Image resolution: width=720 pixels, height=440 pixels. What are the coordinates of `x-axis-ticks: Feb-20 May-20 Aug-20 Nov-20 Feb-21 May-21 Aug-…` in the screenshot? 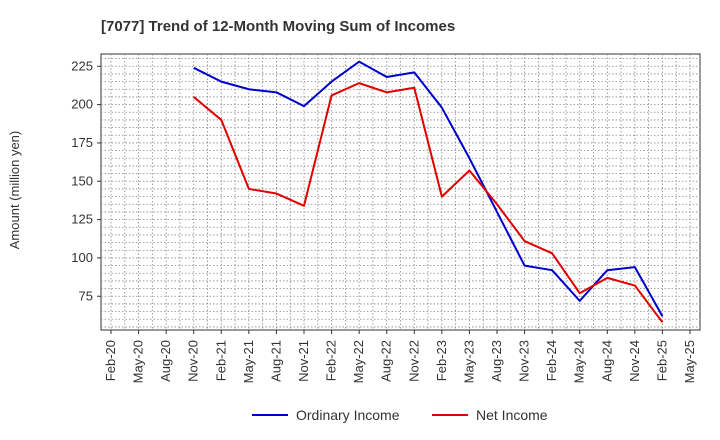 It's located at (400, 356).